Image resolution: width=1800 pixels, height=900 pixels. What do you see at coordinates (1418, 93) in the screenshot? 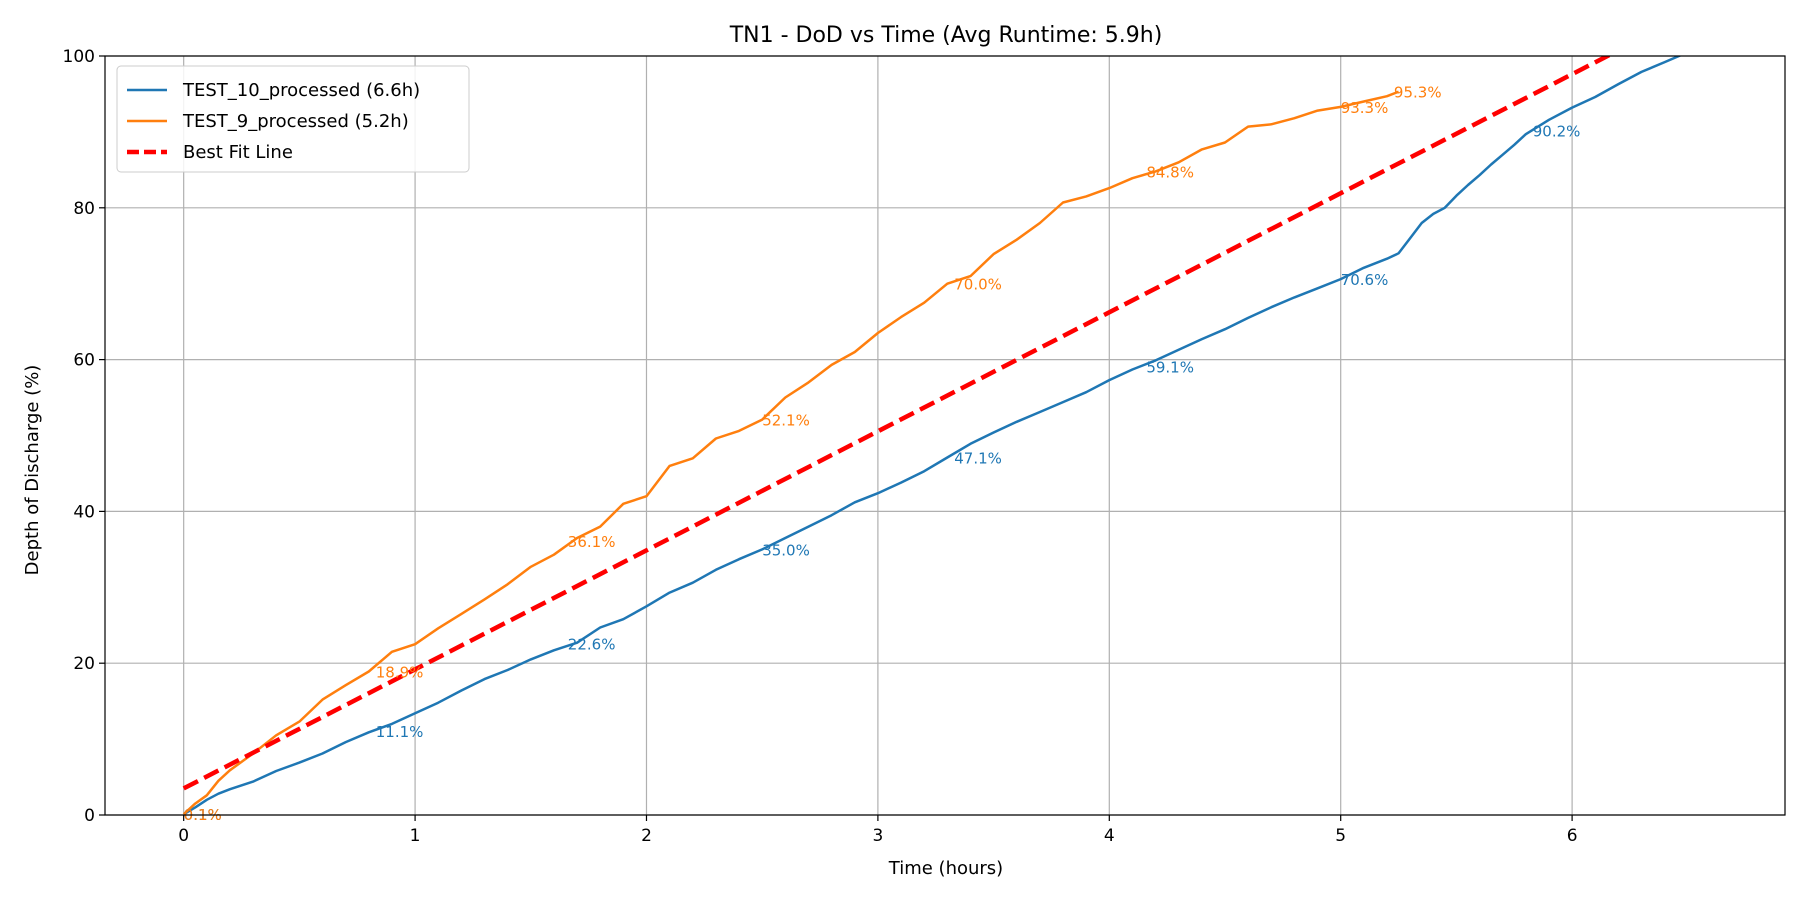
I see `data-label: 95.3%` at bounding box center [1418, 93].